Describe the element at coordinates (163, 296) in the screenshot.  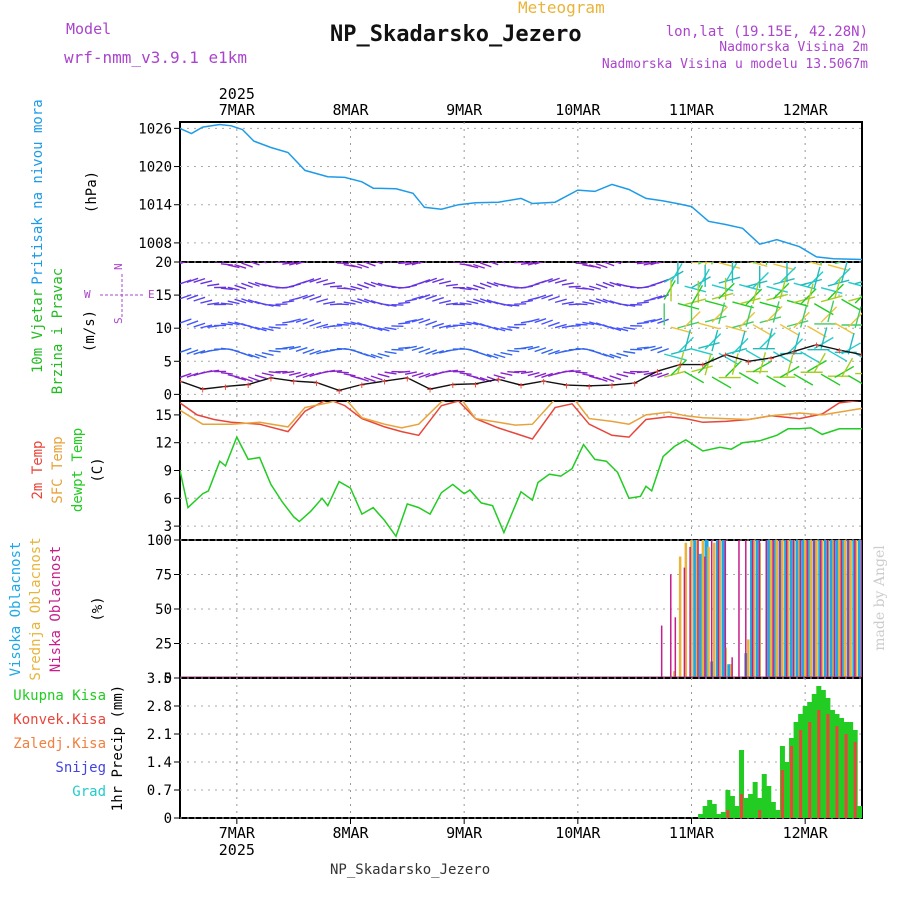
I see `y-tick-label: 15` at that location.